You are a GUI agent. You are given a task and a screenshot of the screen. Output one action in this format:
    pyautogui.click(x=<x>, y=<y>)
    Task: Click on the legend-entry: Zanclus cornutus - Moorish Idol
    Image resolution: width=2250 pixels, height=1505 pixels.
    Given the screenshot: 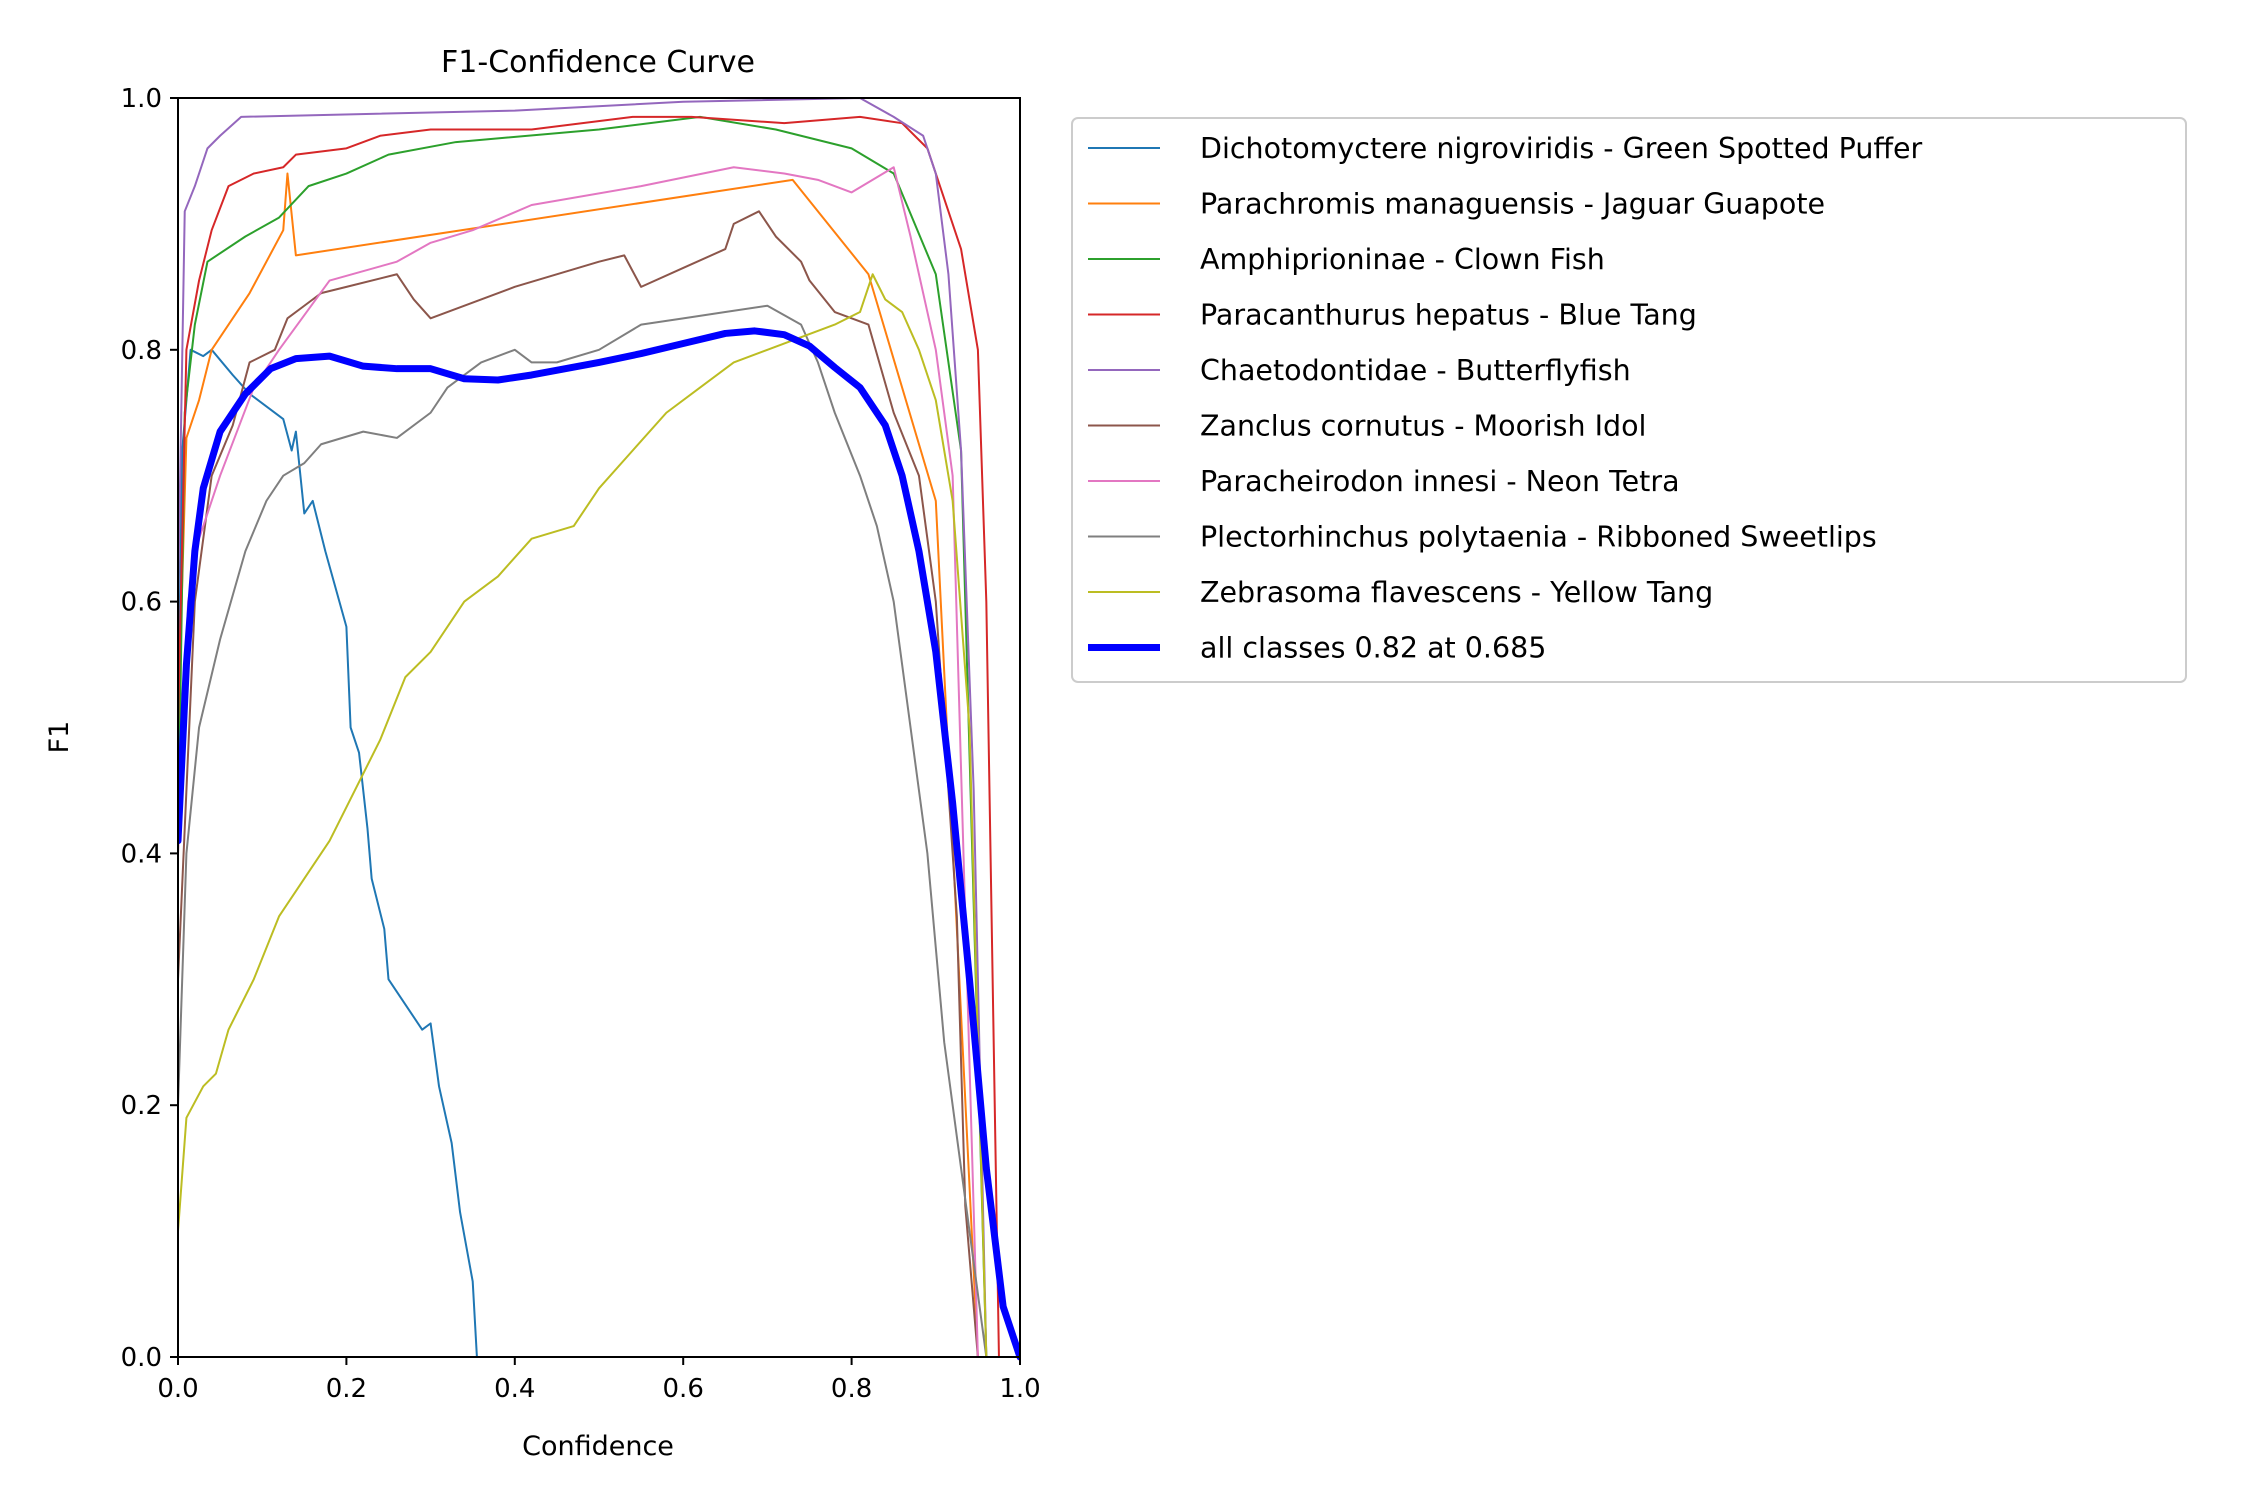 What is the action you would take?
    pyautogui.click(x=1423, y=426)
    